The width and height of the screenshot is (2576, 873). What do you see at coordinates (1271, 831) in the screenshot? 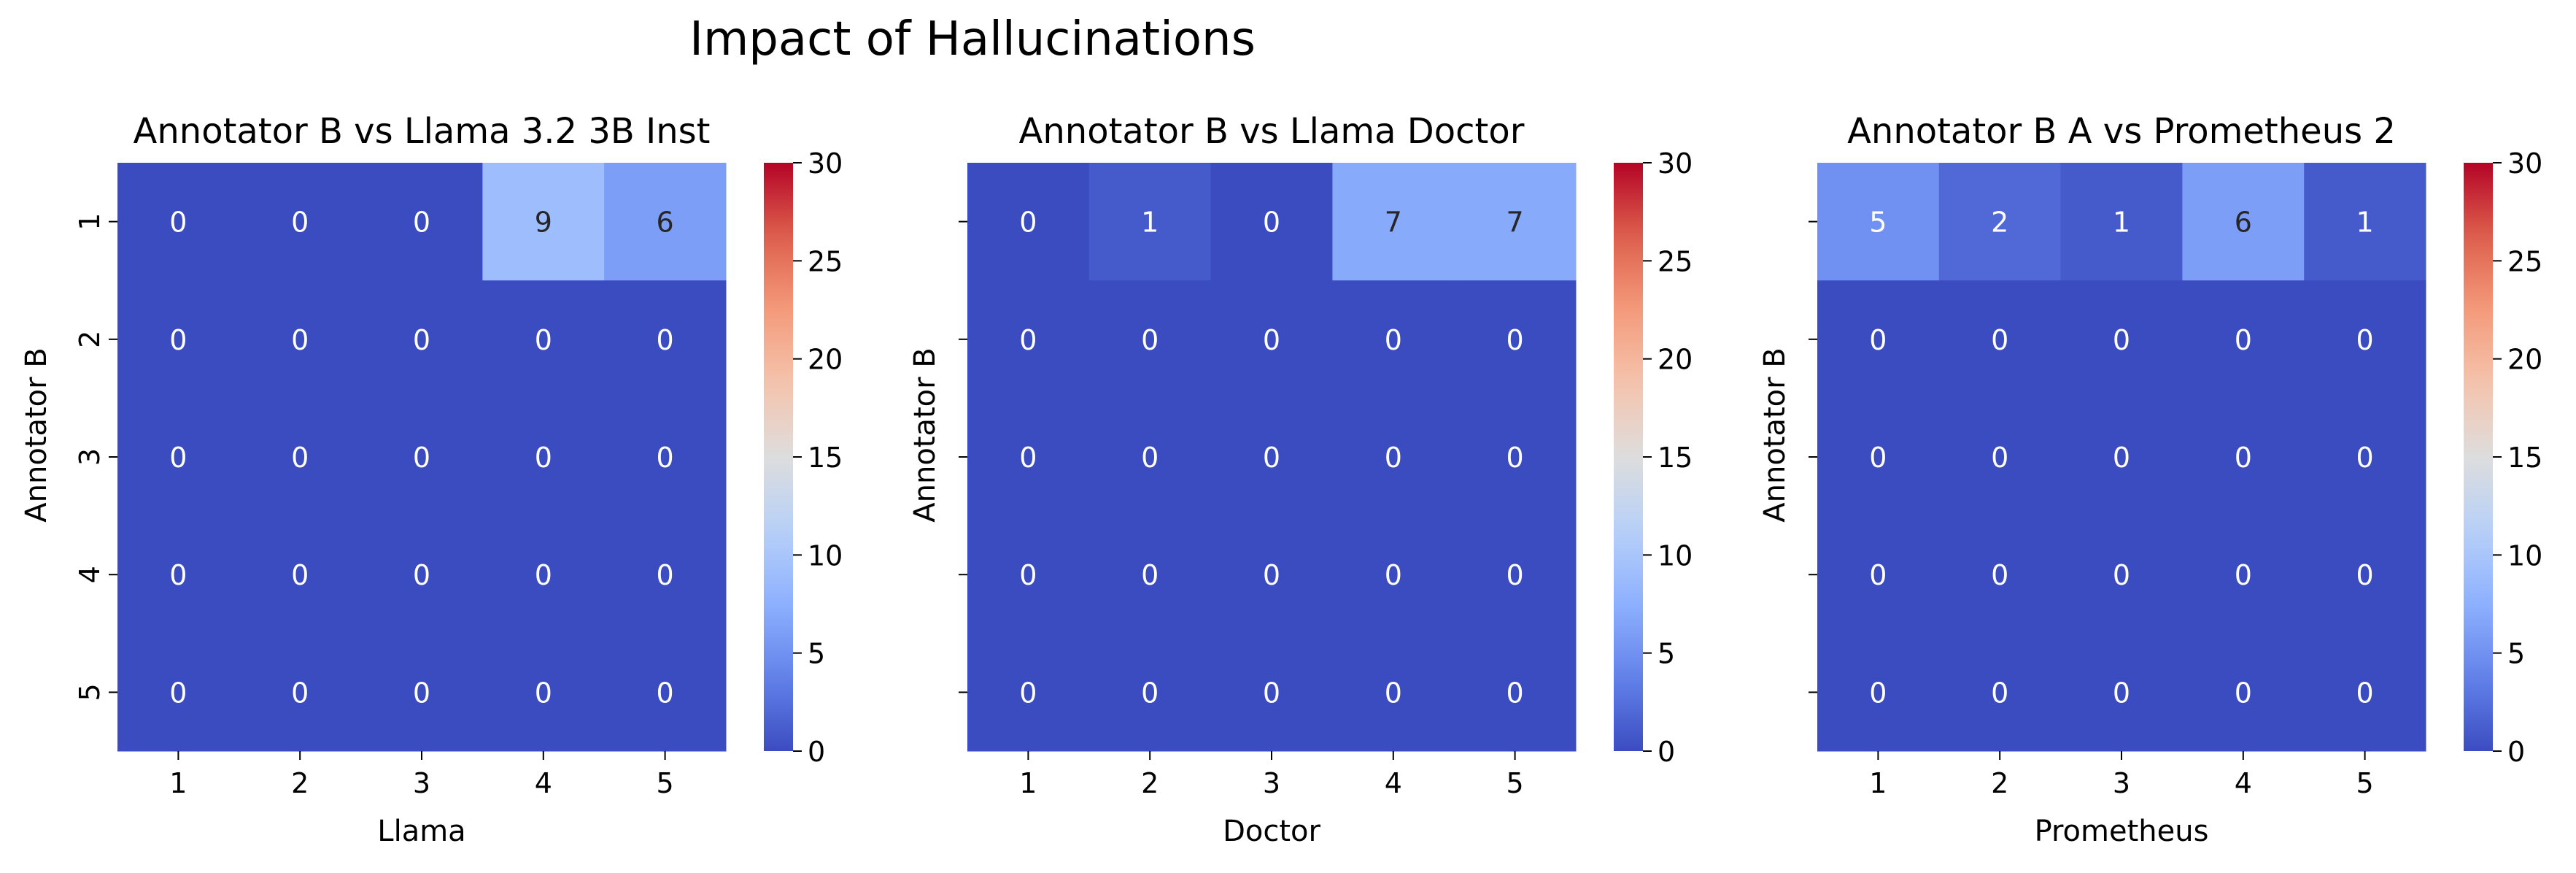
I see `x-axis-label: Doctor` at bounding box center [1271, 831].